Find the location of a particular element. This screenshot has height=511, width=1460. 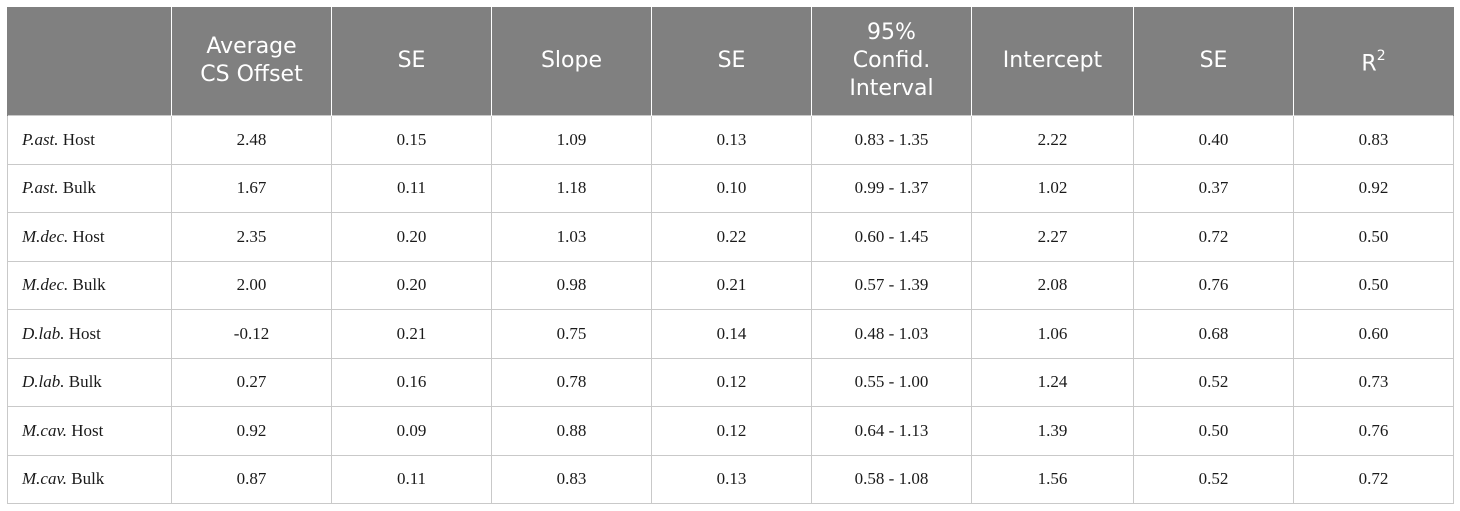

cell-se-intercept: 0.50 is located at coordinates (1213, 431).